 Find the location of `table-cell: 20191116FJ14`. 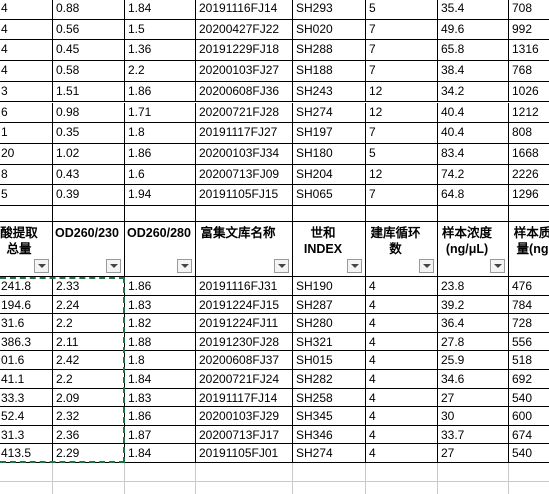

table-cell: 20191116FJ14 is located at coordinates (244, 10).